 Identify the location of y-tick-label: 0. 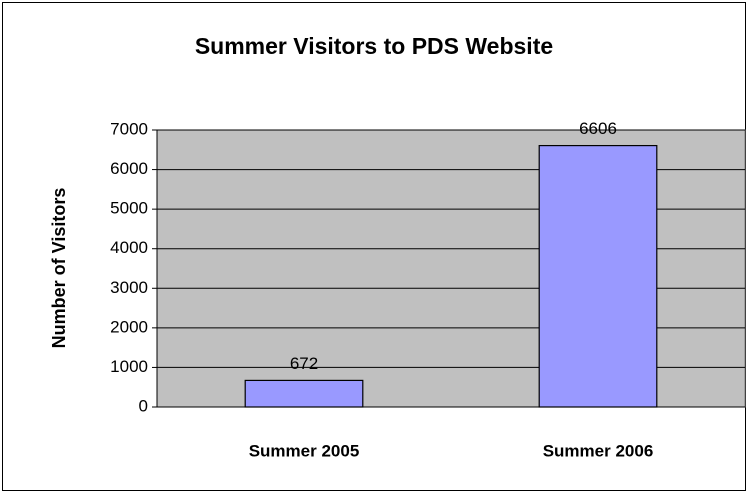
(143, 405).